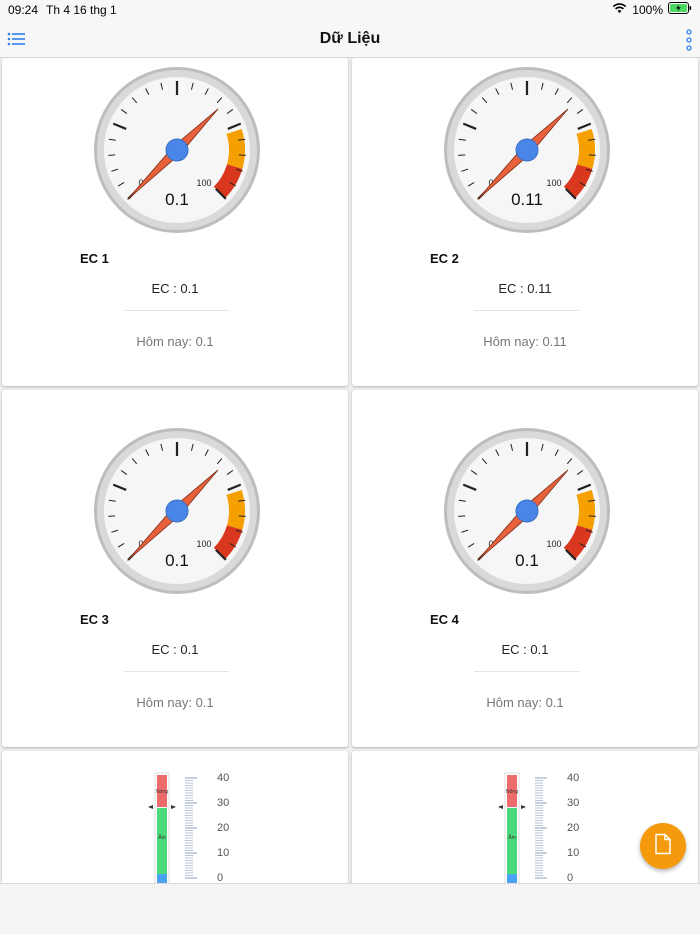 The width and height of the screenshot is (700, 934). I want to click on sensor-label: EC 2, so click(444, 258).